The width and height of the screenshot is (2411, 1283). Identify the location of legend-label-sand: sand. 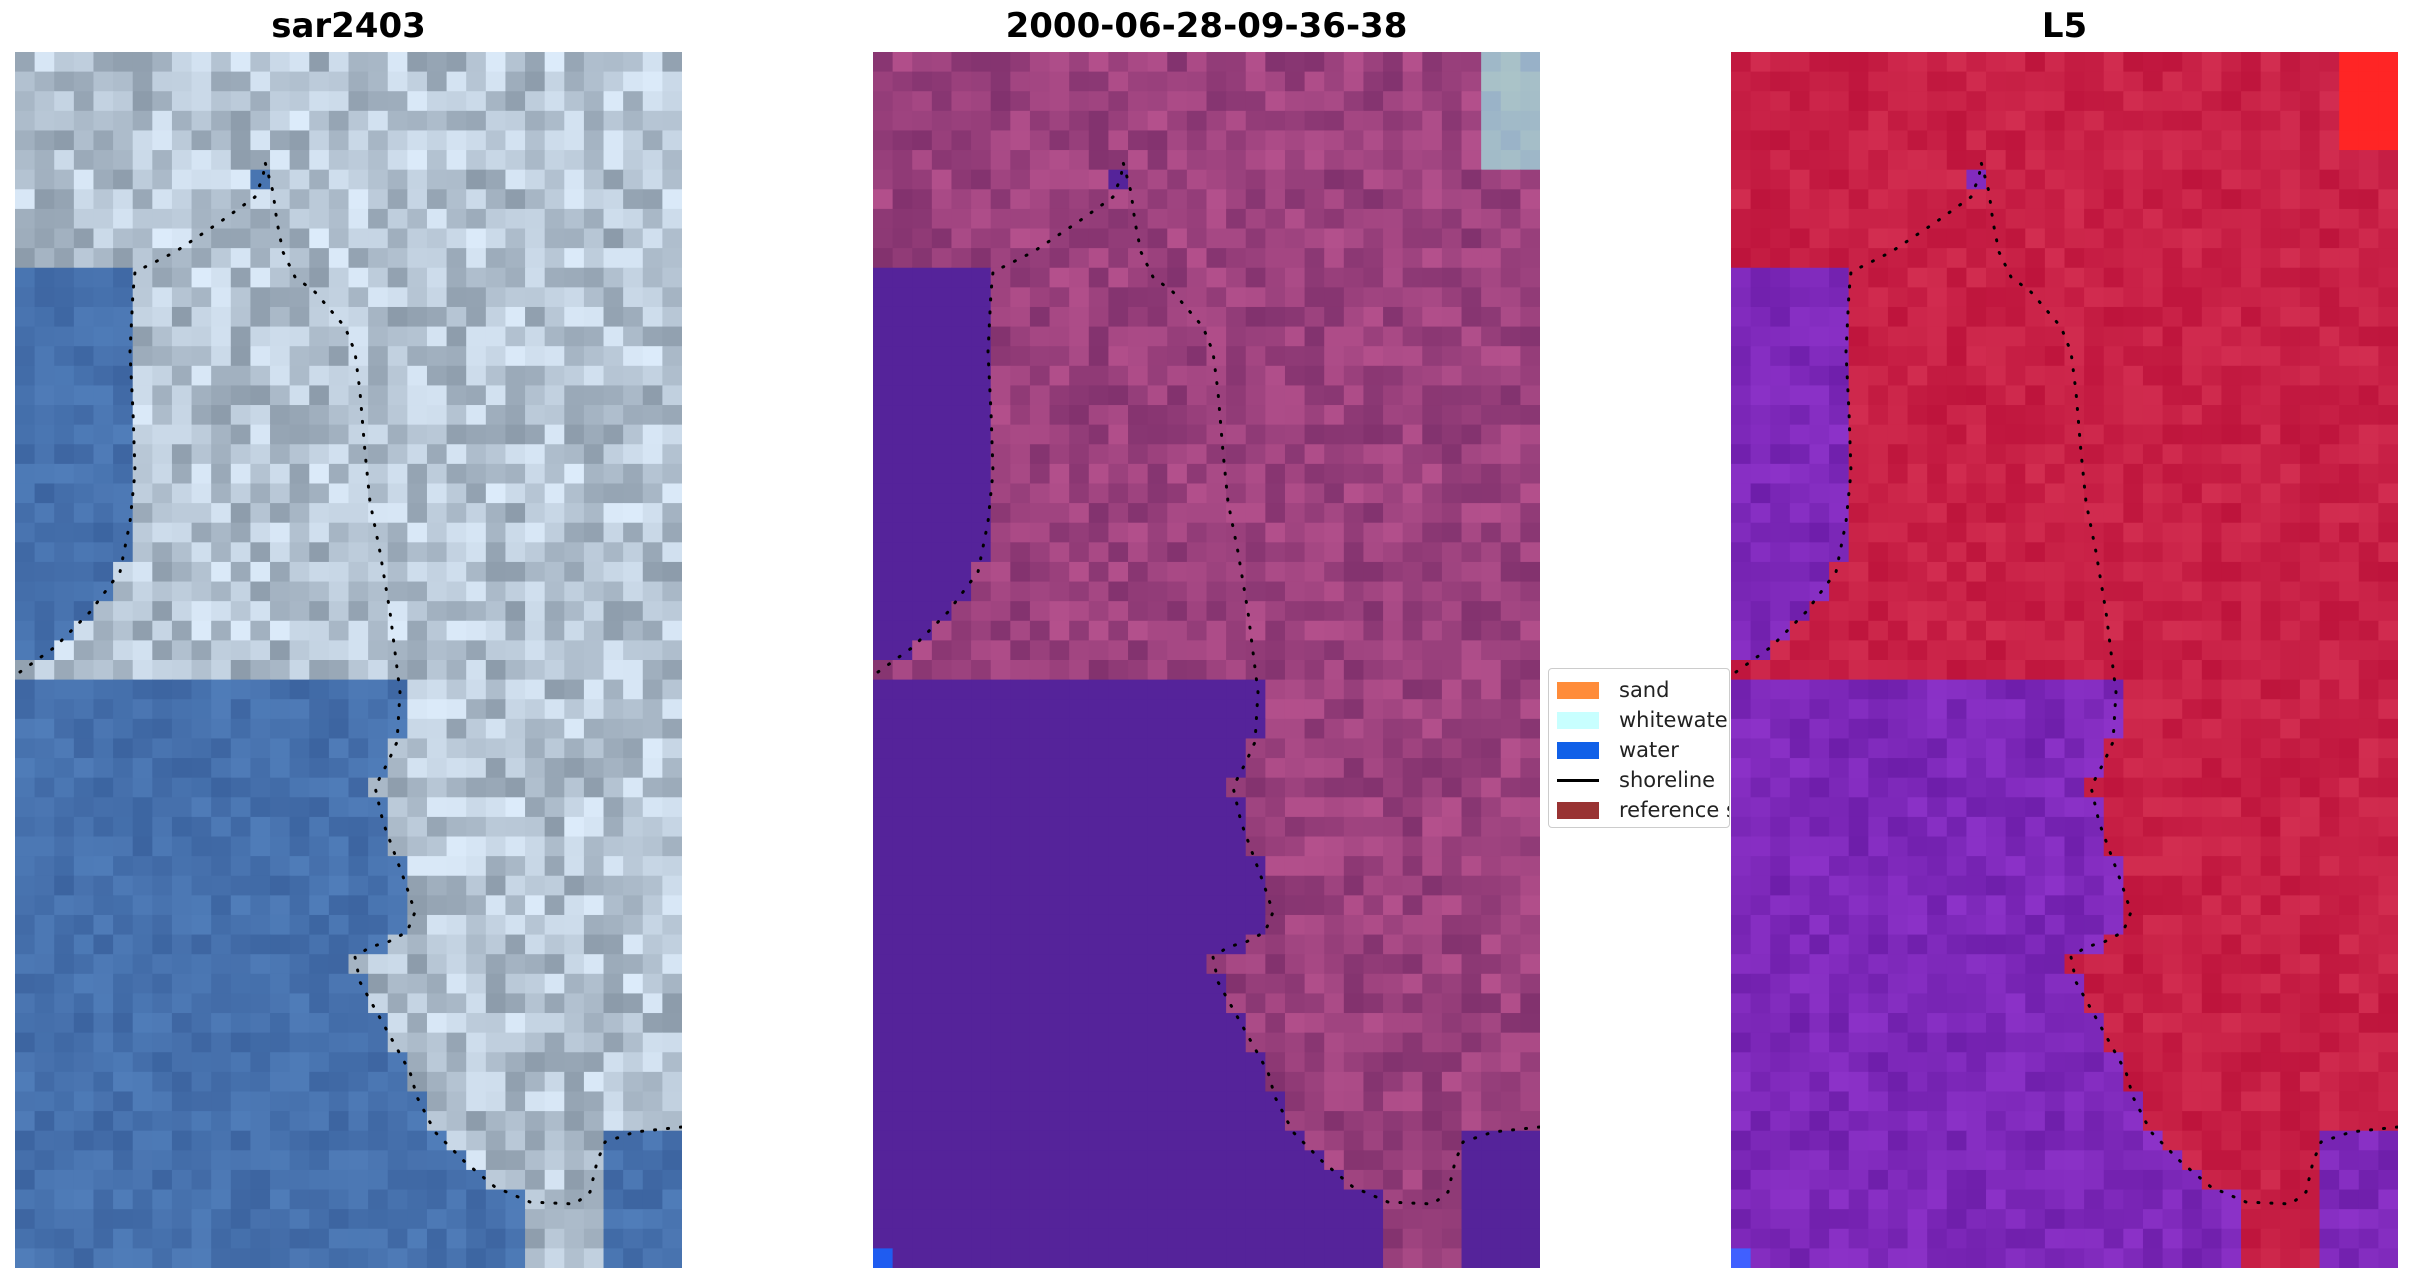
(1644, 690).